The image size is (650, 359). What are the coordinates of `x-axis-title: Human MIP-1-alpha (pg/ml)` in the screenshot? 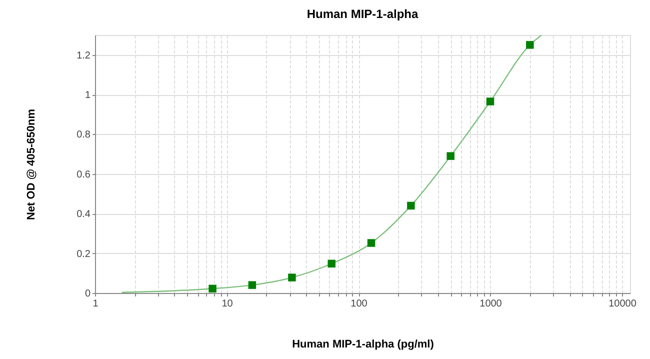 It's located at (363, 344).